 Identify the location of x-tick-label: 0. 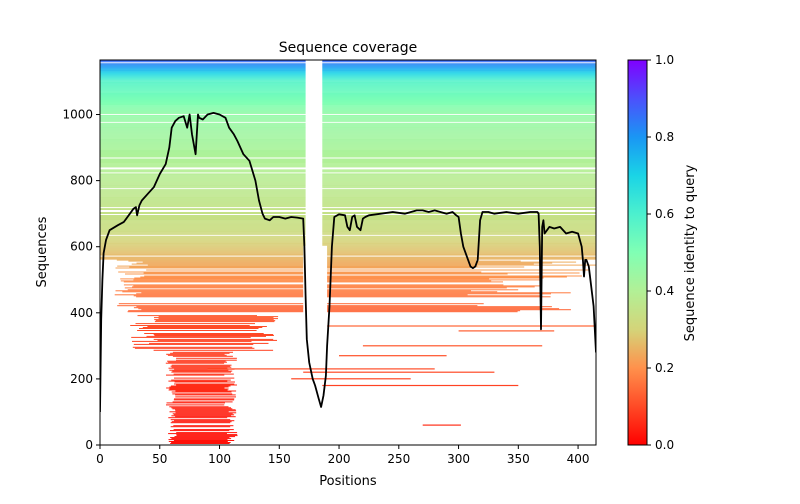
(100, 459).